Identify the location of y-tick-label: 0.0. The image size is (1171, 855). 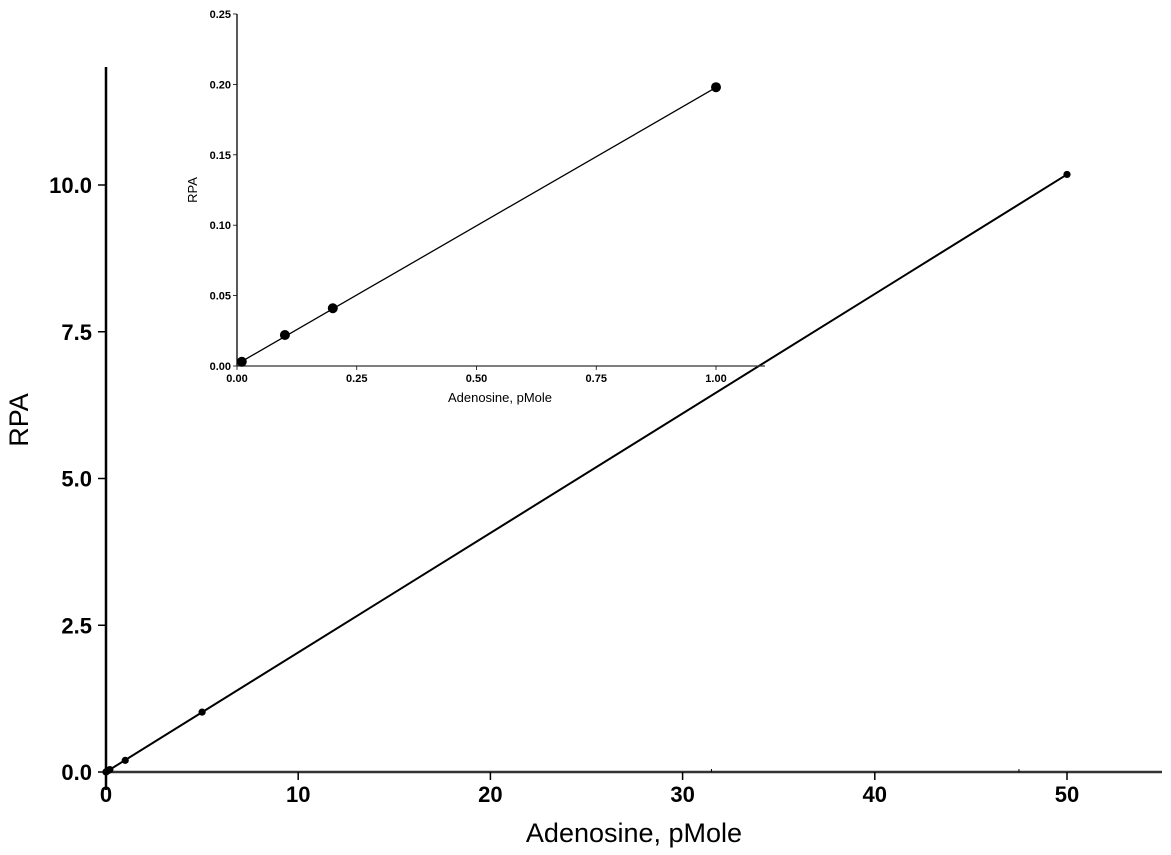
(76, 772).